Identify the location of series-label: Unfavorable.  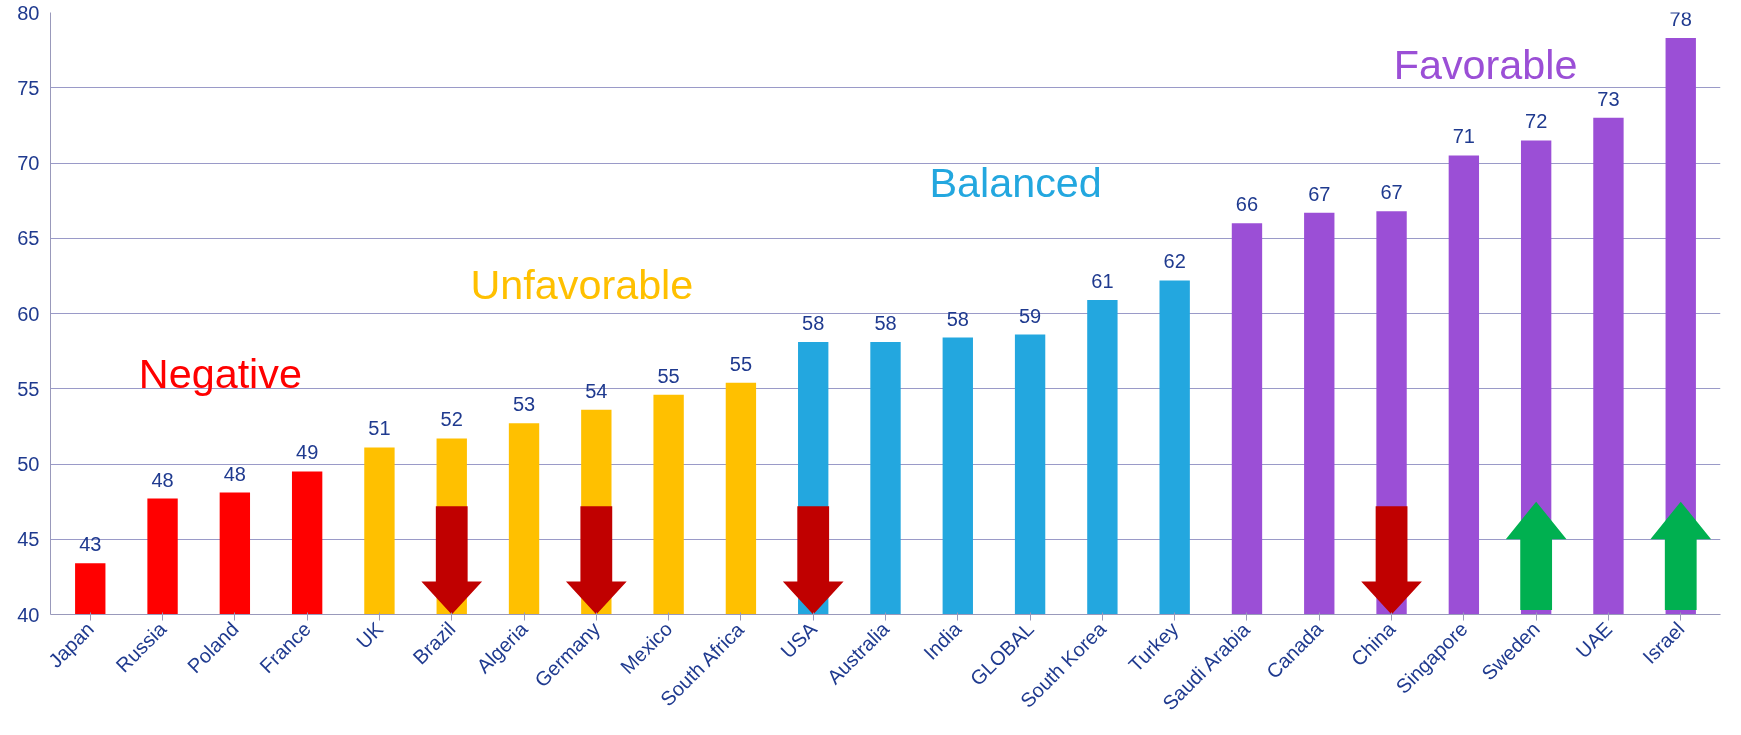
(582, 284).